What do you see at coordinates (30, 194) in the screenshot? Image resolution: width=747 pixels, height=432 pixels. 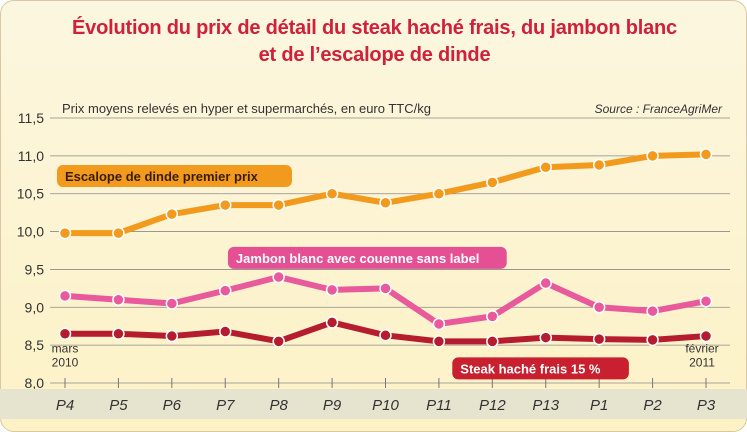 I see `y-tick-label: 10,5` at bounding box center [30, 194].